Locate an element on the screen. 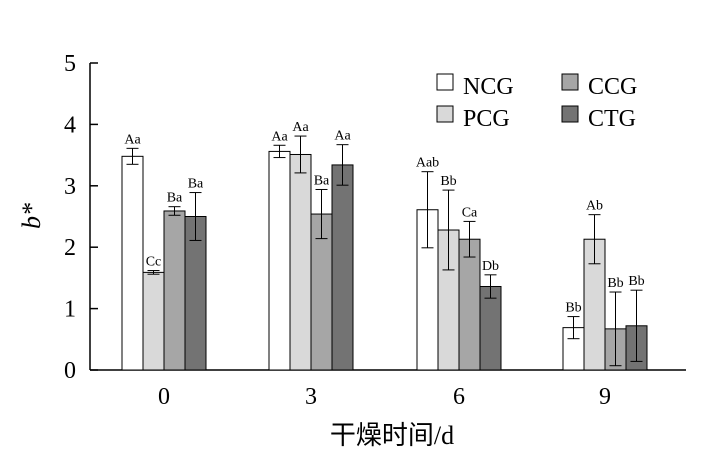 This screenshot has width=704, height=471. x-tick-label: 3 is located at coordinates (311, 397).